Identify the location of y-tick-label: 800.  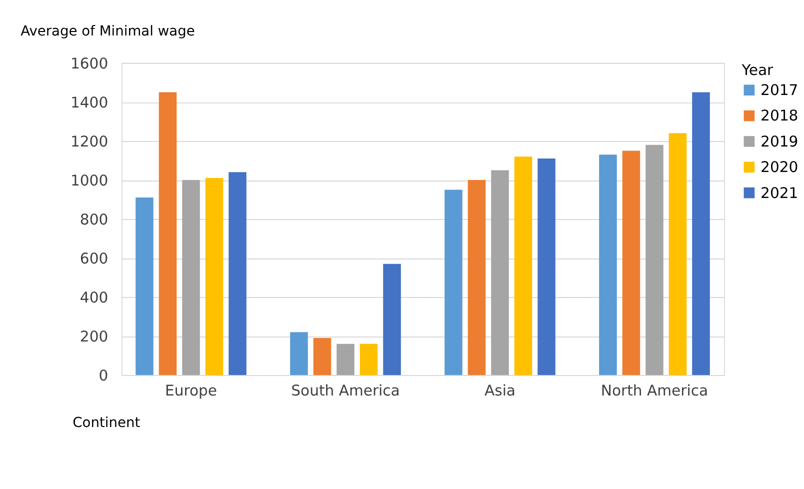
(94, 219).